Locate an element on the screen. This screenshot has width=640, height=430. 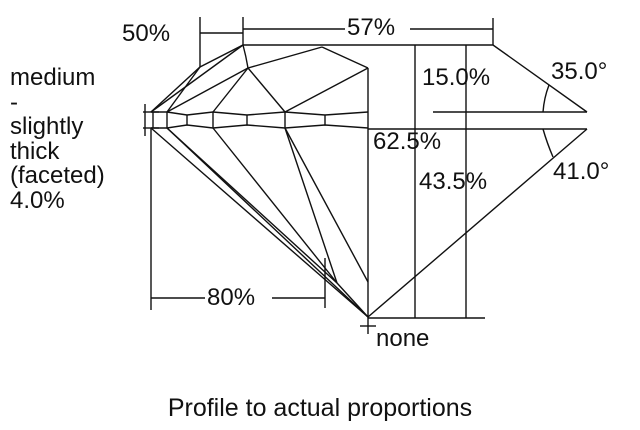
label-crown-height: 15.0% is located at coordinates (456, 77).